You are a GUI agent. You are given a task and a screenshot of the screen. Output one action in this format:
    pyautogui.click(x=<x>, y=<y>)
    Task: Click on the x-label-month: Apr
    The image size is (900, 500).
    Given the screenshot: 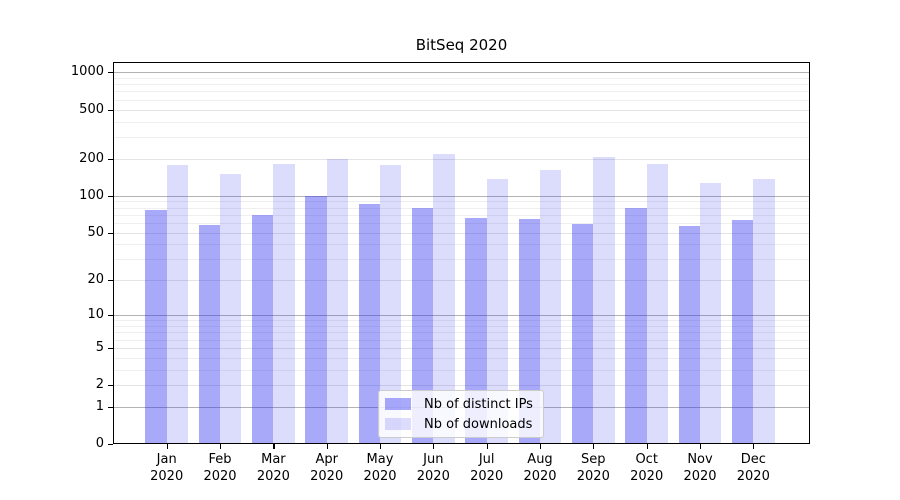 What is the action you would take?
    pyautogui.click(x=326, y=459)
    